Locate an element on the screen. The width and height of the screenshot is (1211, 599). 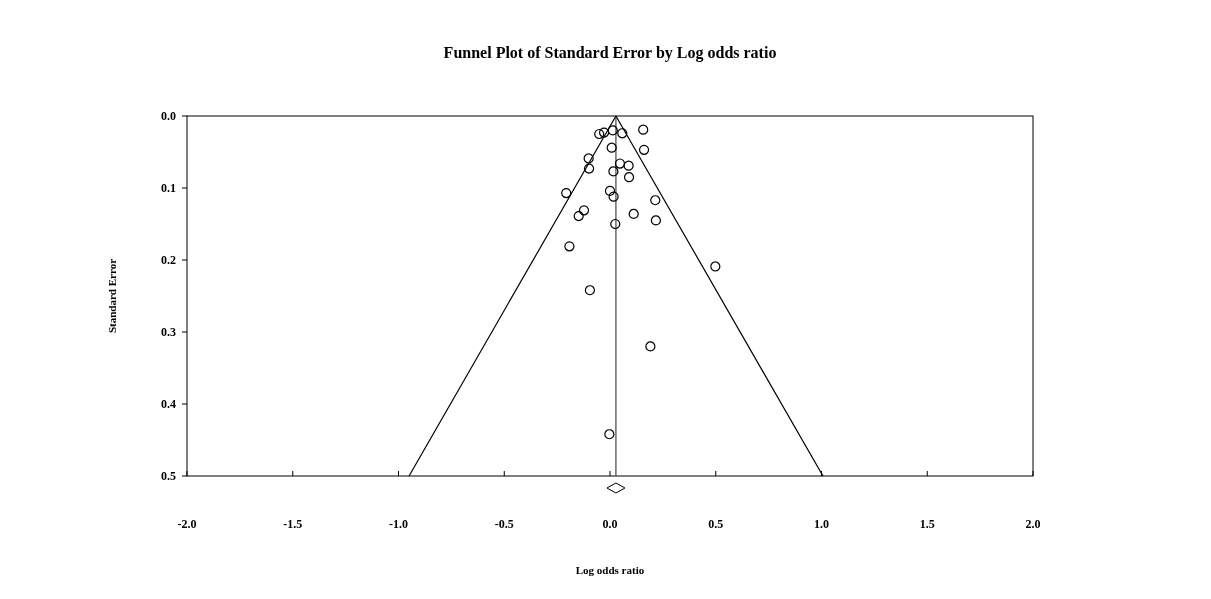
chart-title: Funnel Plot of Standard Error by Log odds ratio is located at coordinates (610, 53).